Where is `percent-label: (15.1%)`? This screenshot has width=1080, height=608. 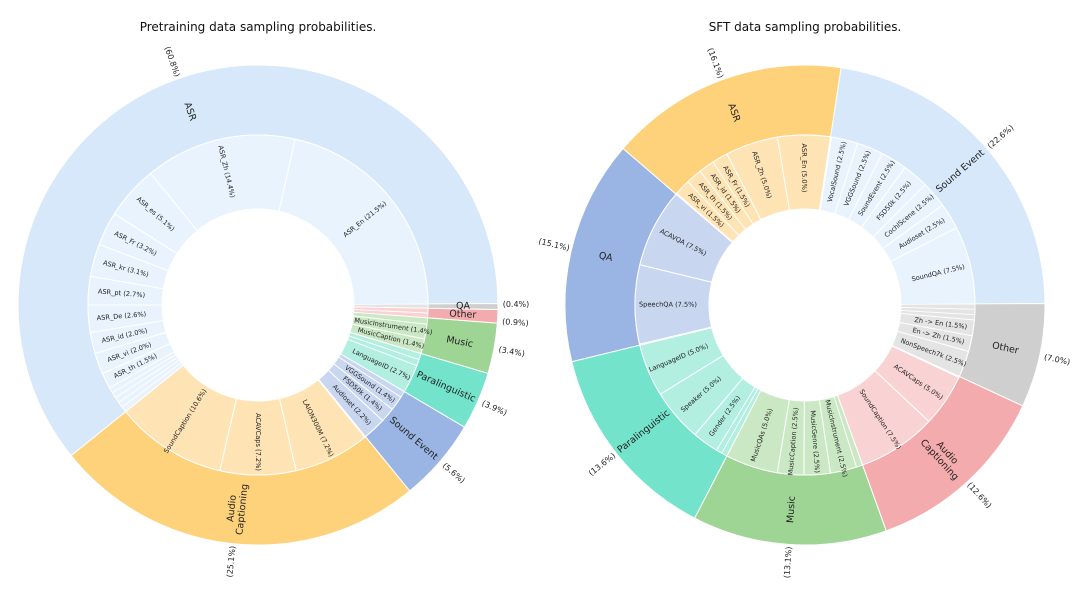 percent-label: (15.1%) is located at coordinates (554, 245).